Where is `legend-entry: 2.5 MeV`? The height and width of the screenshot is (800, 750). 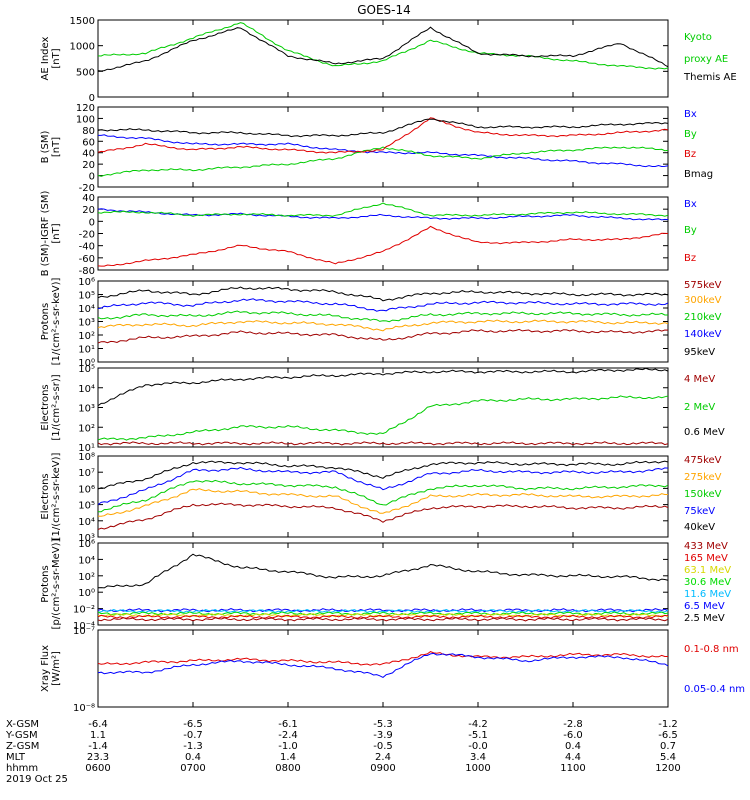
legend-entry: 2.5 MeV is located at coordinates (704, 618).